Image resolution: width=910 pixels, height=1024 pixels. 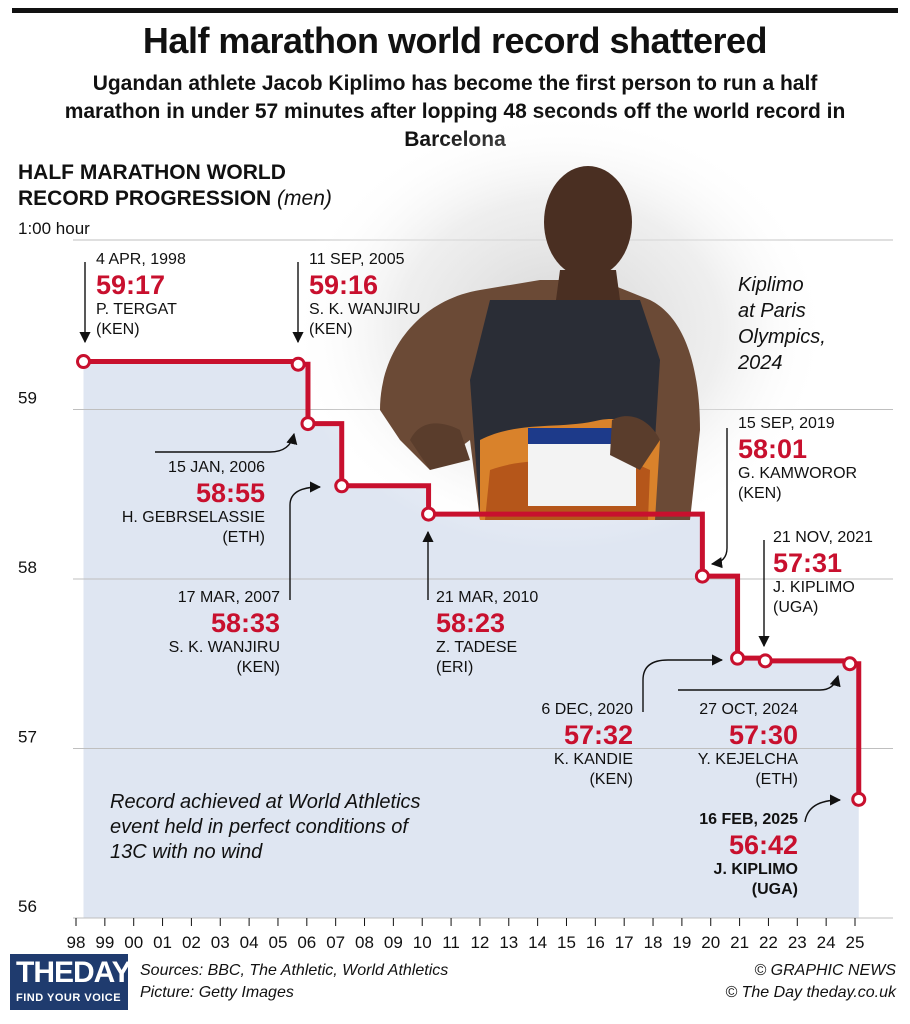 I want to click on record-time: 57:30, so click(x=763, y=735).